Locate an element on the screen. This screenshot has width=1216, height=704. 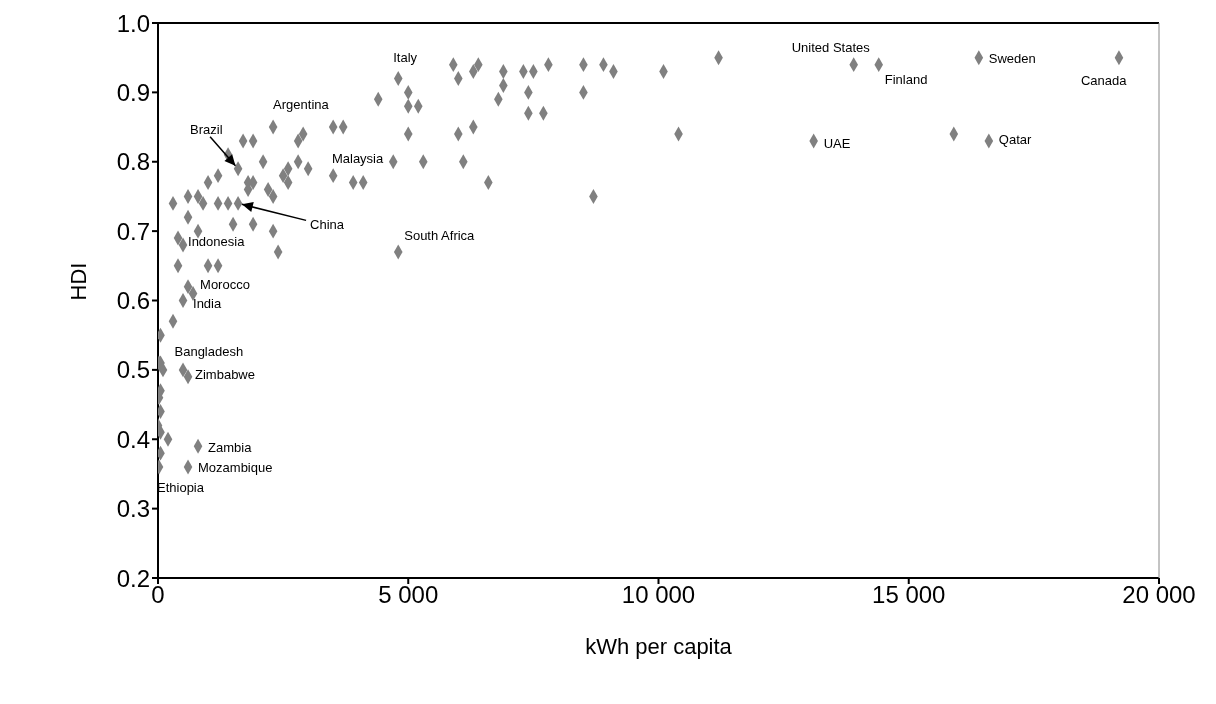
annotation: Brazil is located at coordinates (206, 130).